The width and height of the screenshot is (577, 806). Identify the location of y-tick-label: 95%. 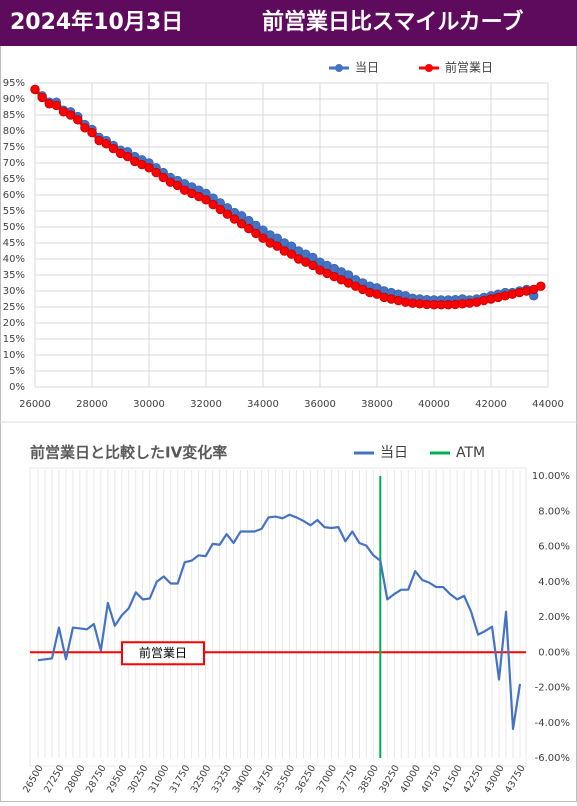
(14, 83).